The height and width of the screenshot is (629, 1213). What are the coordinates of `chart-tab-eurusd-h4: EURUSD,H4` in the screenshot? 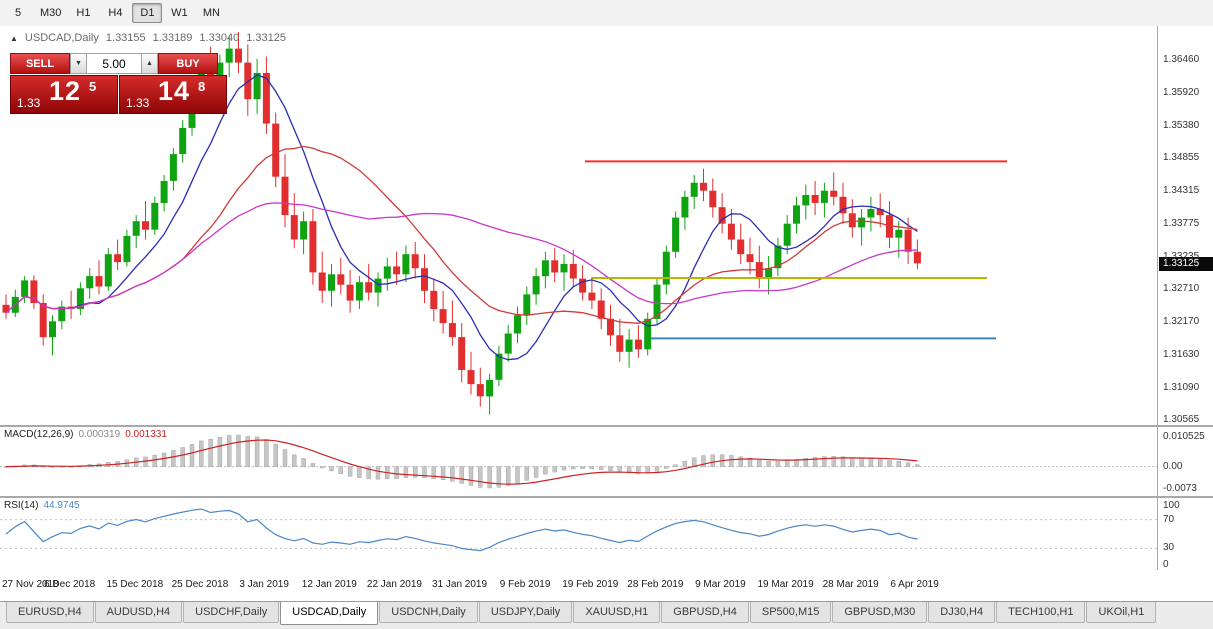 It's located at (50, 612).